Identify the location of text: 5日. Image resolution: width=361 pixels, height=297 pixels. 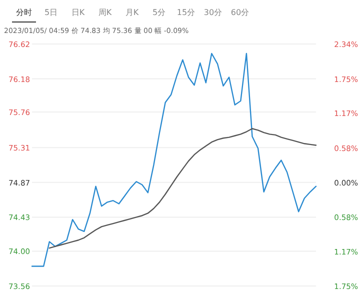
(51, 12).